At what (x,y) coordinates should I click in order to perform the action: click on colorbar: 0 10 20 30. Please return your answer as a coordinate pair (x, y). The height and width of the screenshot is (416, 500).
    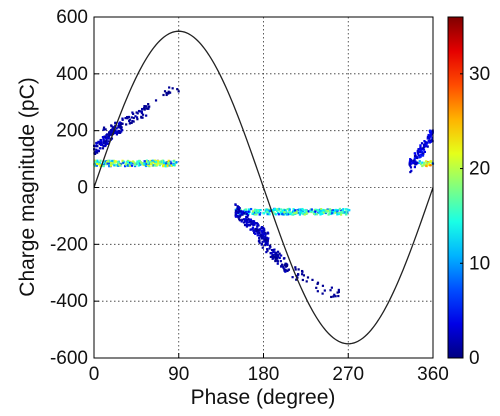
    Looking at the image, I should click on (468, 192).